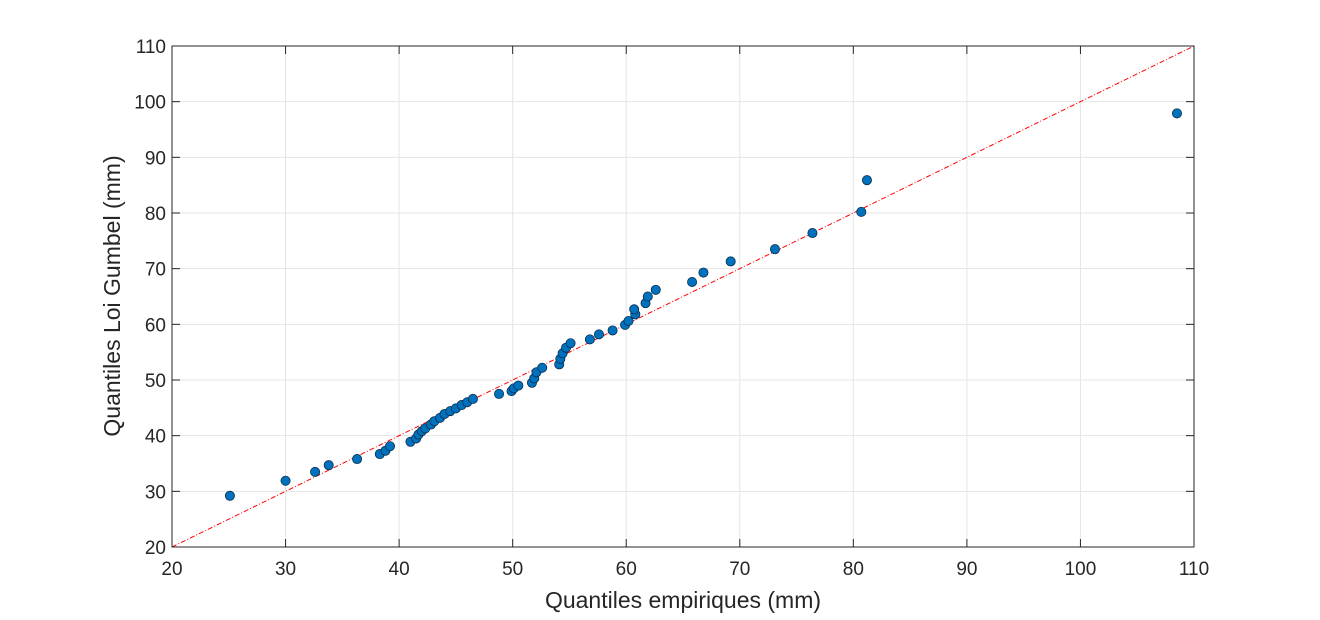  Describe the element at coordinates (150, 103) in the screenshot. I see `y-tick-label: 100` at that location.